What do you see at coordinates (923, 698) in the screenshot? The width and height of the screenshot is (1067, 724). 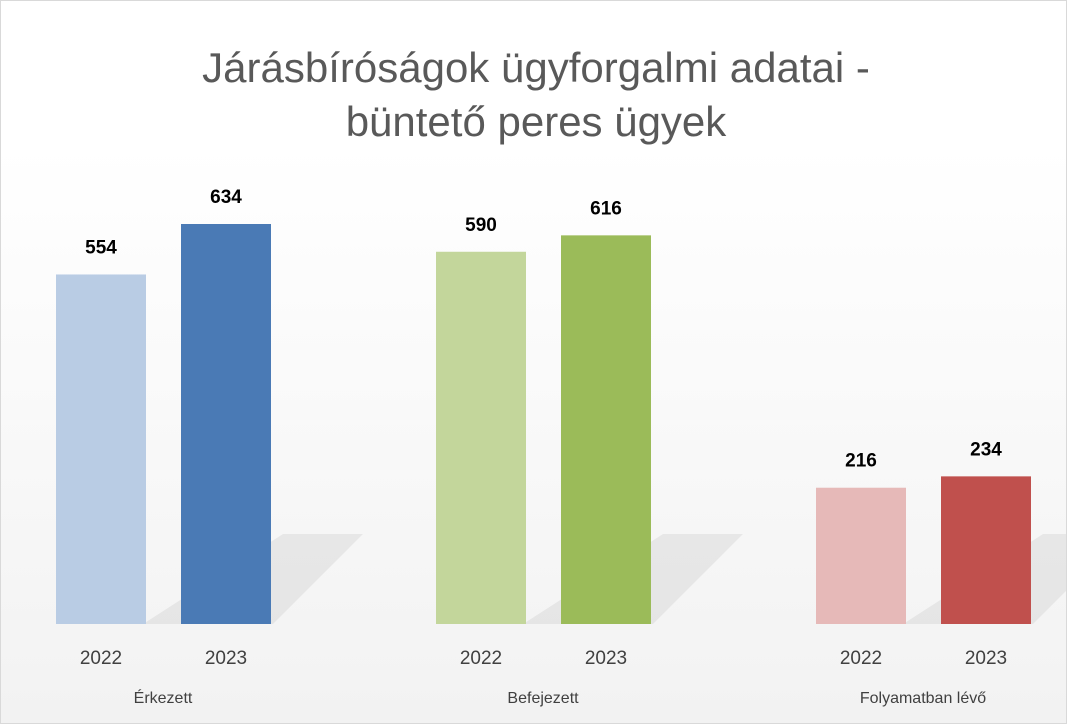 I see `group-label: Folyamatban lévő` at bounding box center [923, 698].